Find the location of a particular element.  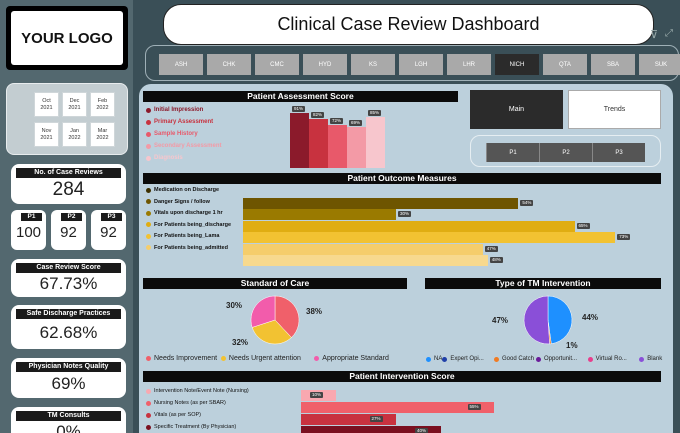

priority-card: P2 92 is located at coordinates (68, 230).